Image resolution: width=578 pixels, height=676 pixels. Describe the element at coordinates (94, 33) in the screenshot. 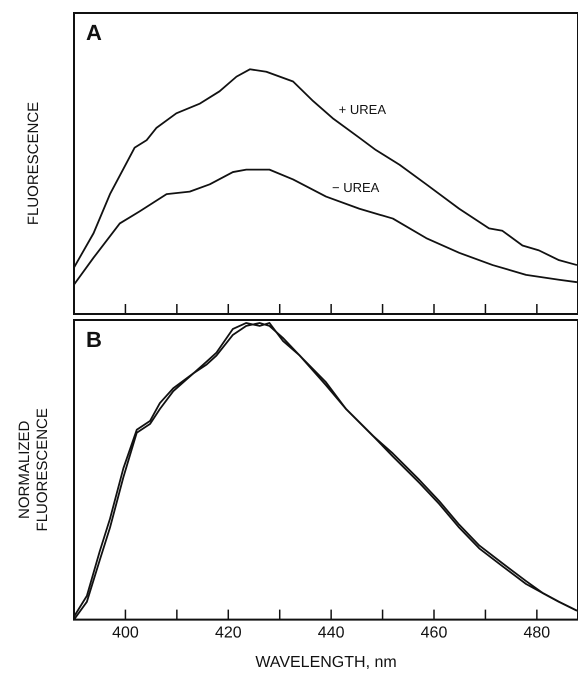

I see `chart-title: A` at that location.